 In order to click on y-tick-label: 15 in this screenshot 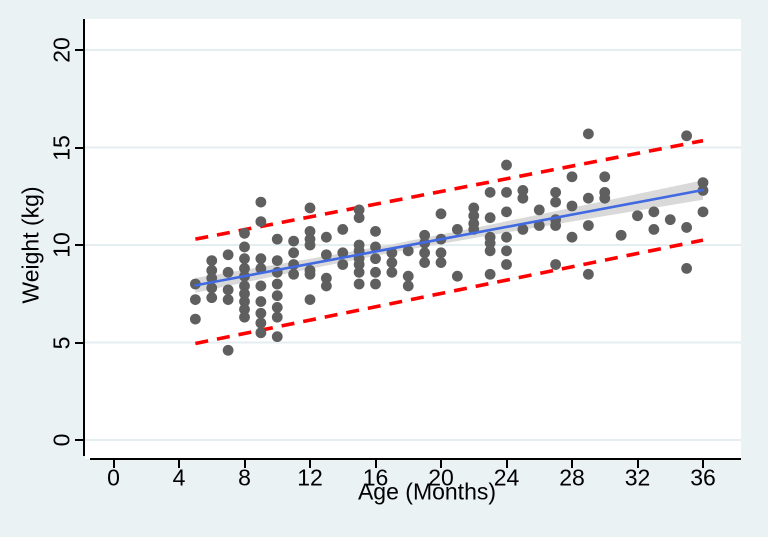, I will do `click(61, 147)`.